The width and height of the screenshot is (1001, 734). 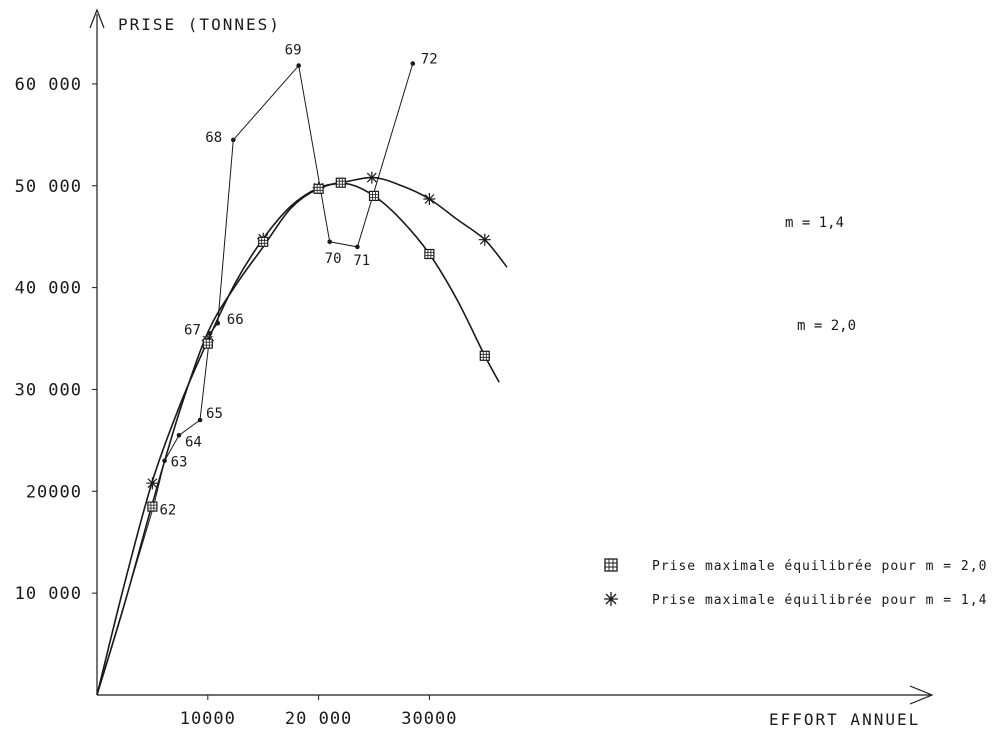 What do you see at coordinates (125, 601) in the screenshot?
I see `observed-origin-segment` at bounding box center [125, 601].